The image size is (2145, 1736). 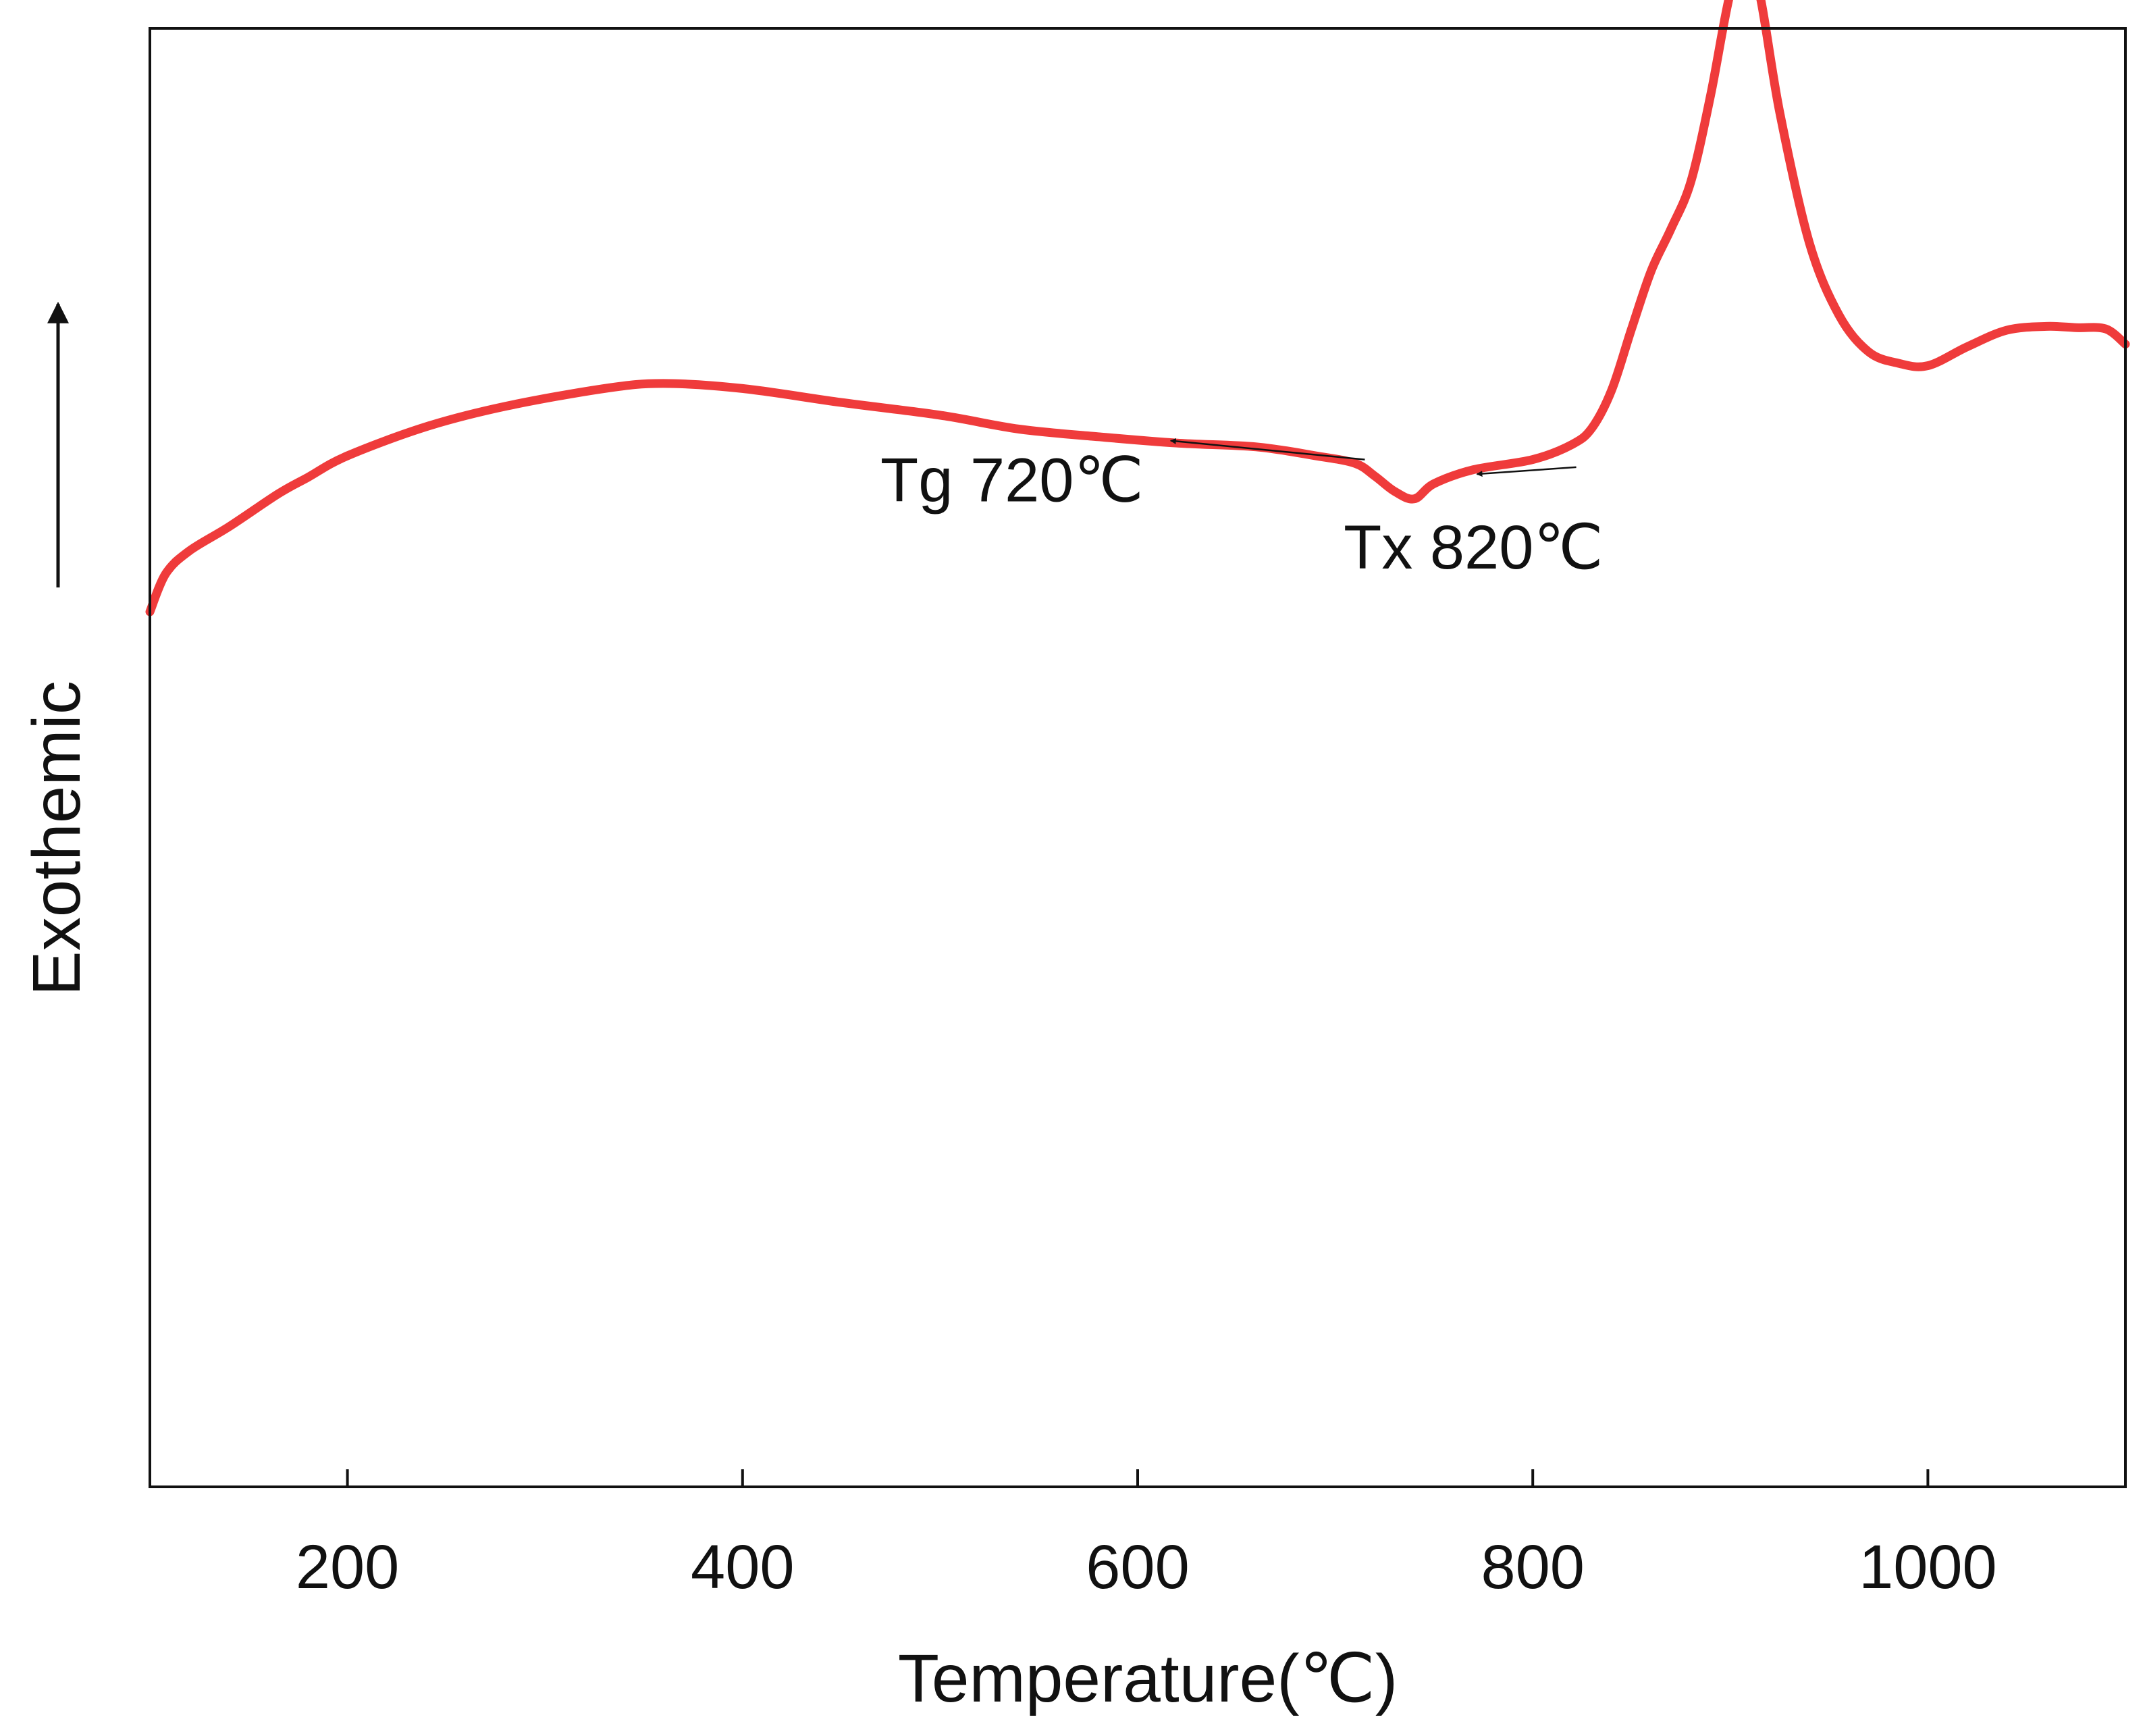 What do you see at coordinates (348, 1567) in the screenshot?
I see `x-tick-label: 200` at bounding box center [348, 1567].